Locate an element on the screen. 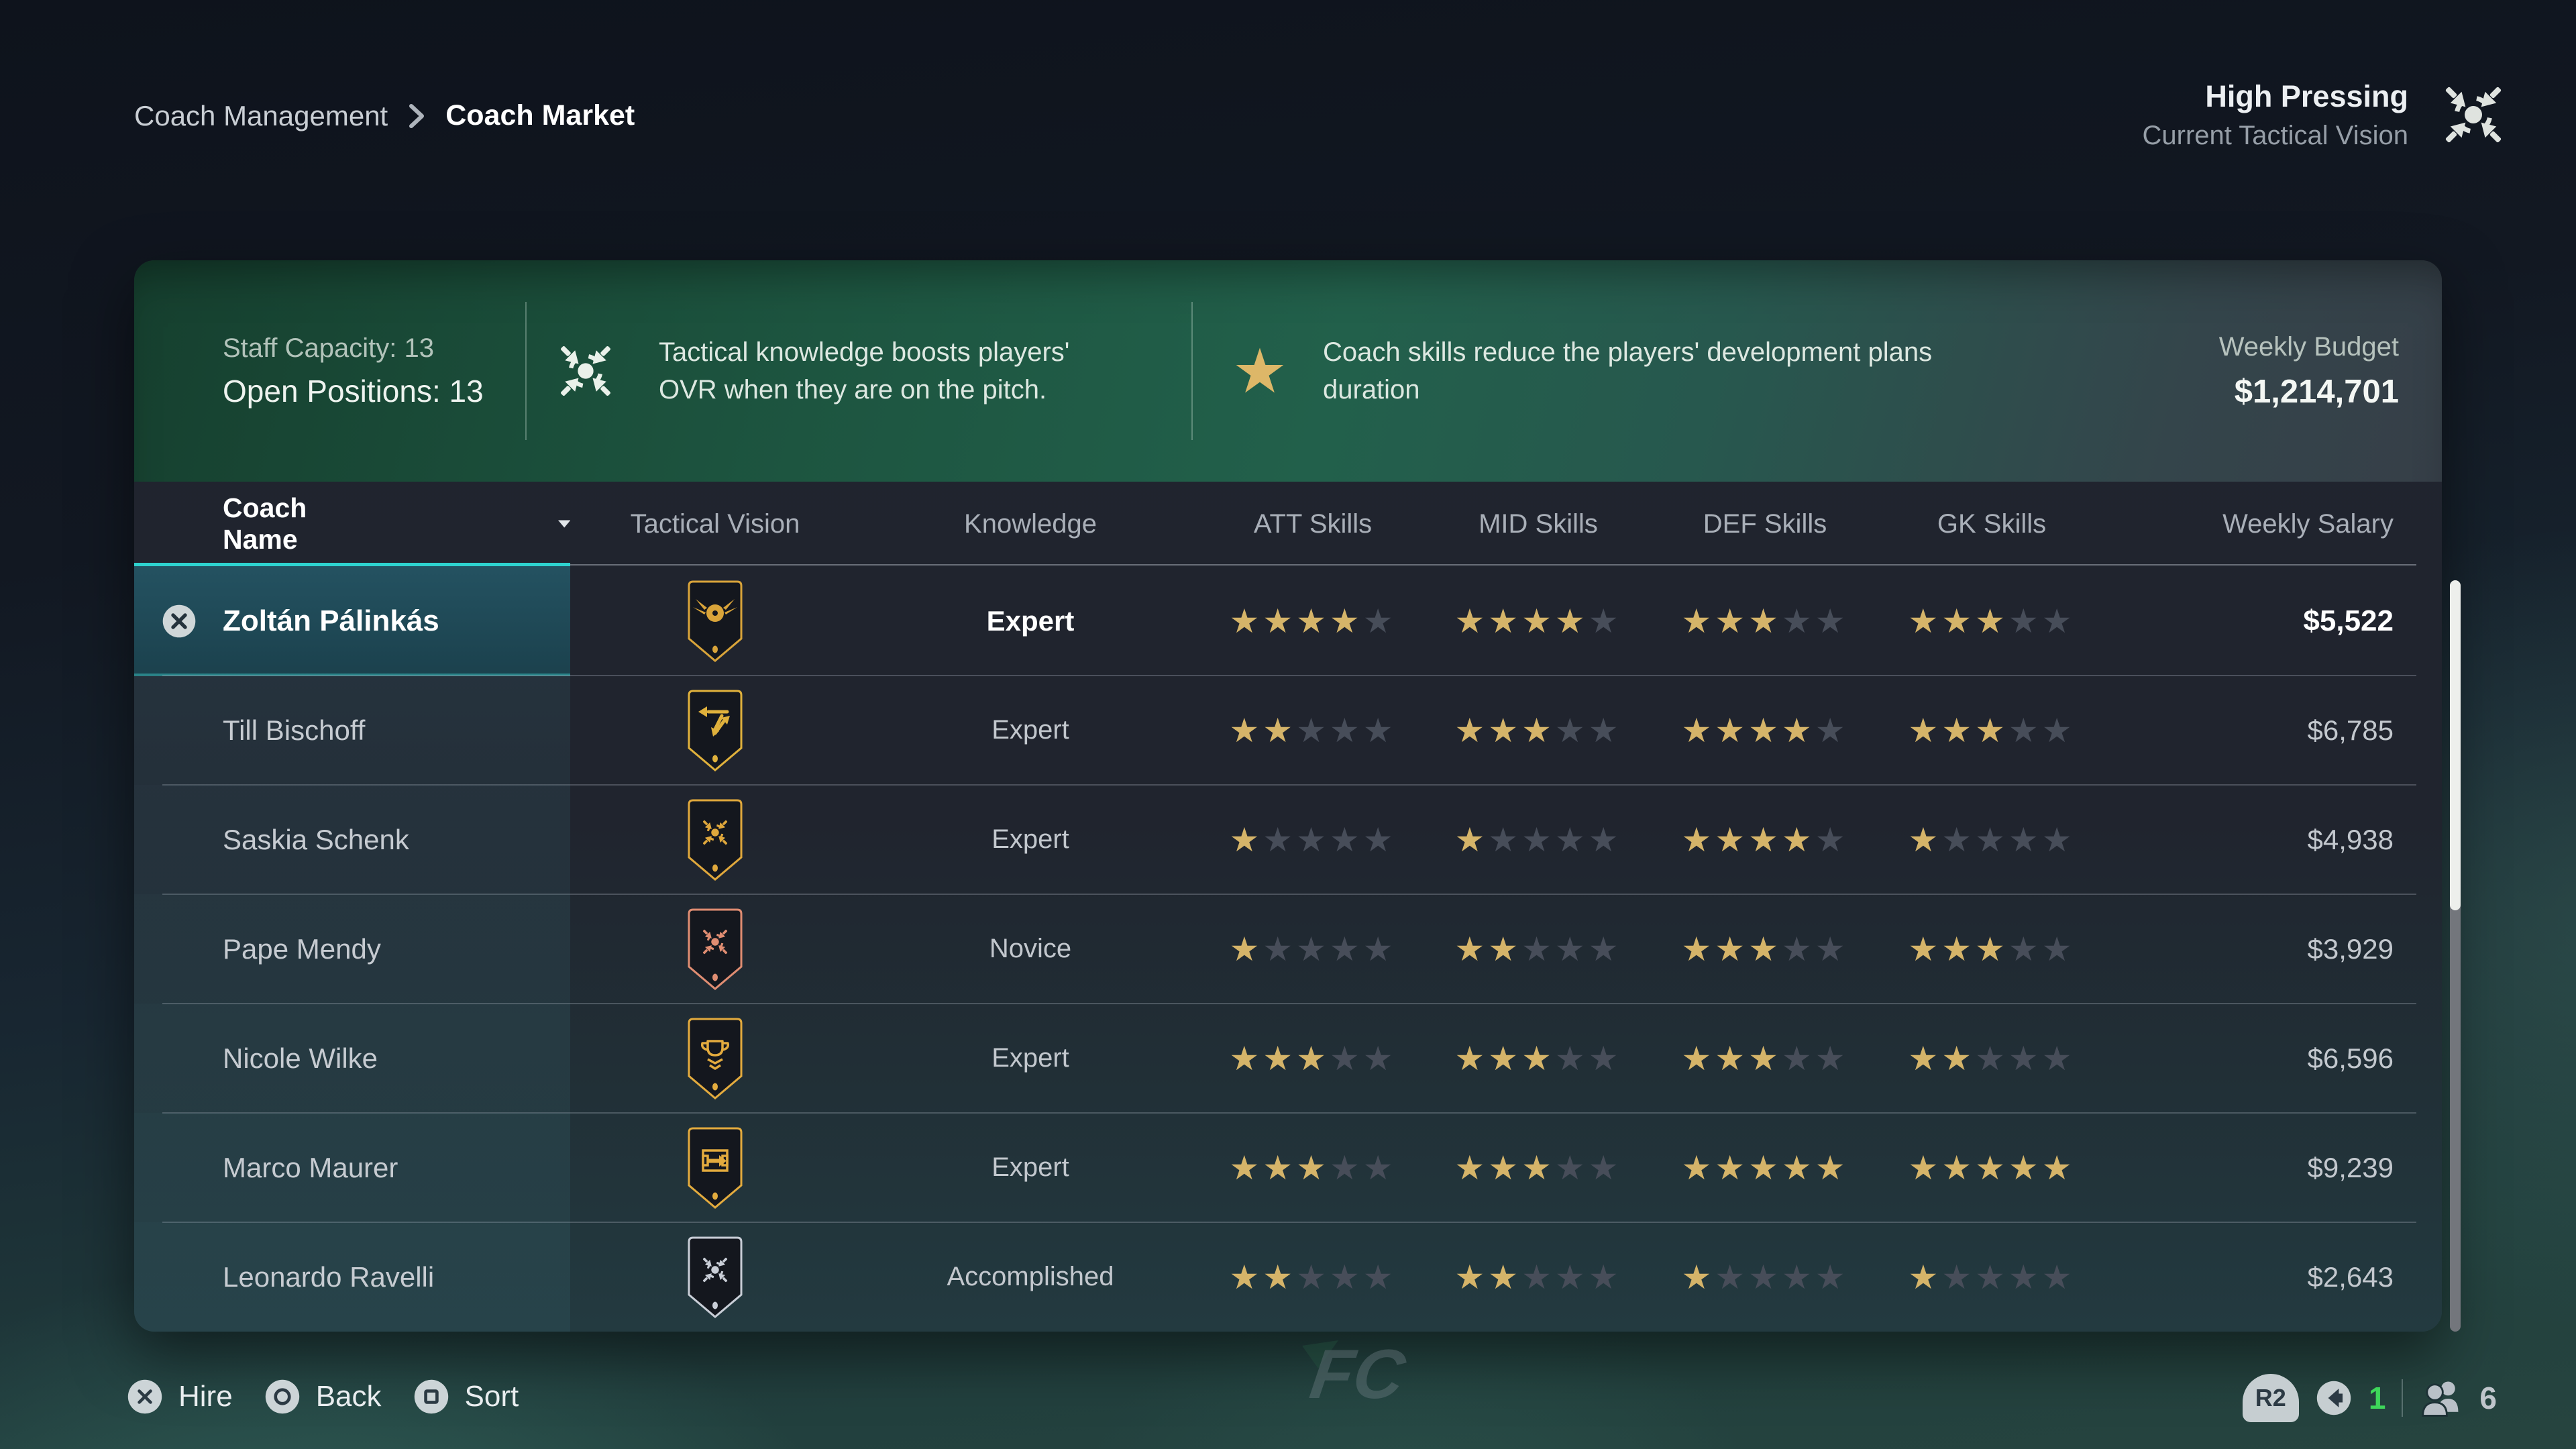 This screenshot has height=1449, width=2576. weekly-salary: $6,785 is located at coordinates (2350, 730).